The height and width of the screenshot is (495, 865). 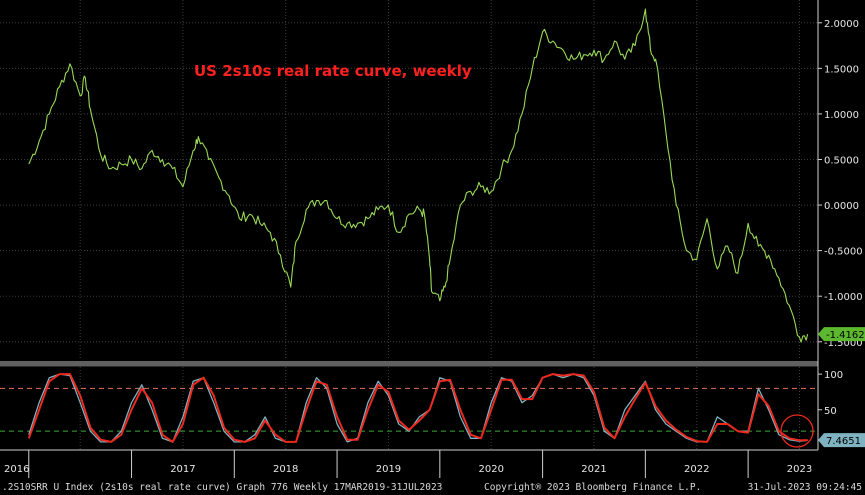 I want to click on x-tick-label: 2019, so click(x=388, y=469).